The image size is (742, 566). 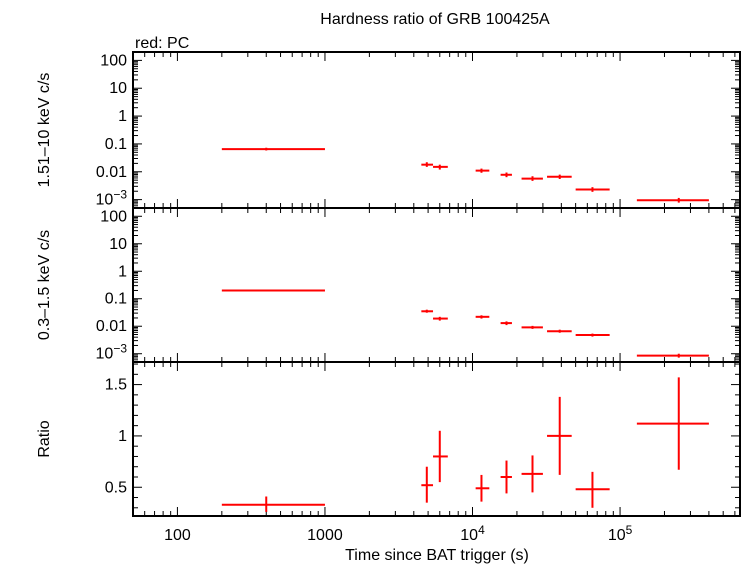 I want to click on y-tick-label-hard: 100, so click(x=113, y=60).